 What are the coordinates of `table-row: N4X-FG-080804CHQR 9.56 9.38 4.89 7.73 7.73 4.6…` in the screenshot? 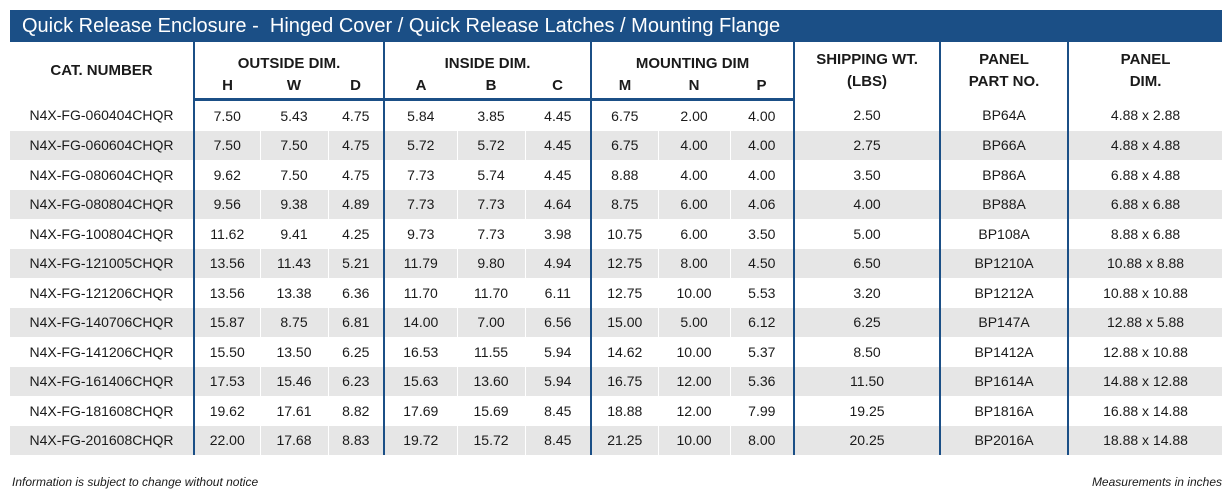 It's located at (616, 204).